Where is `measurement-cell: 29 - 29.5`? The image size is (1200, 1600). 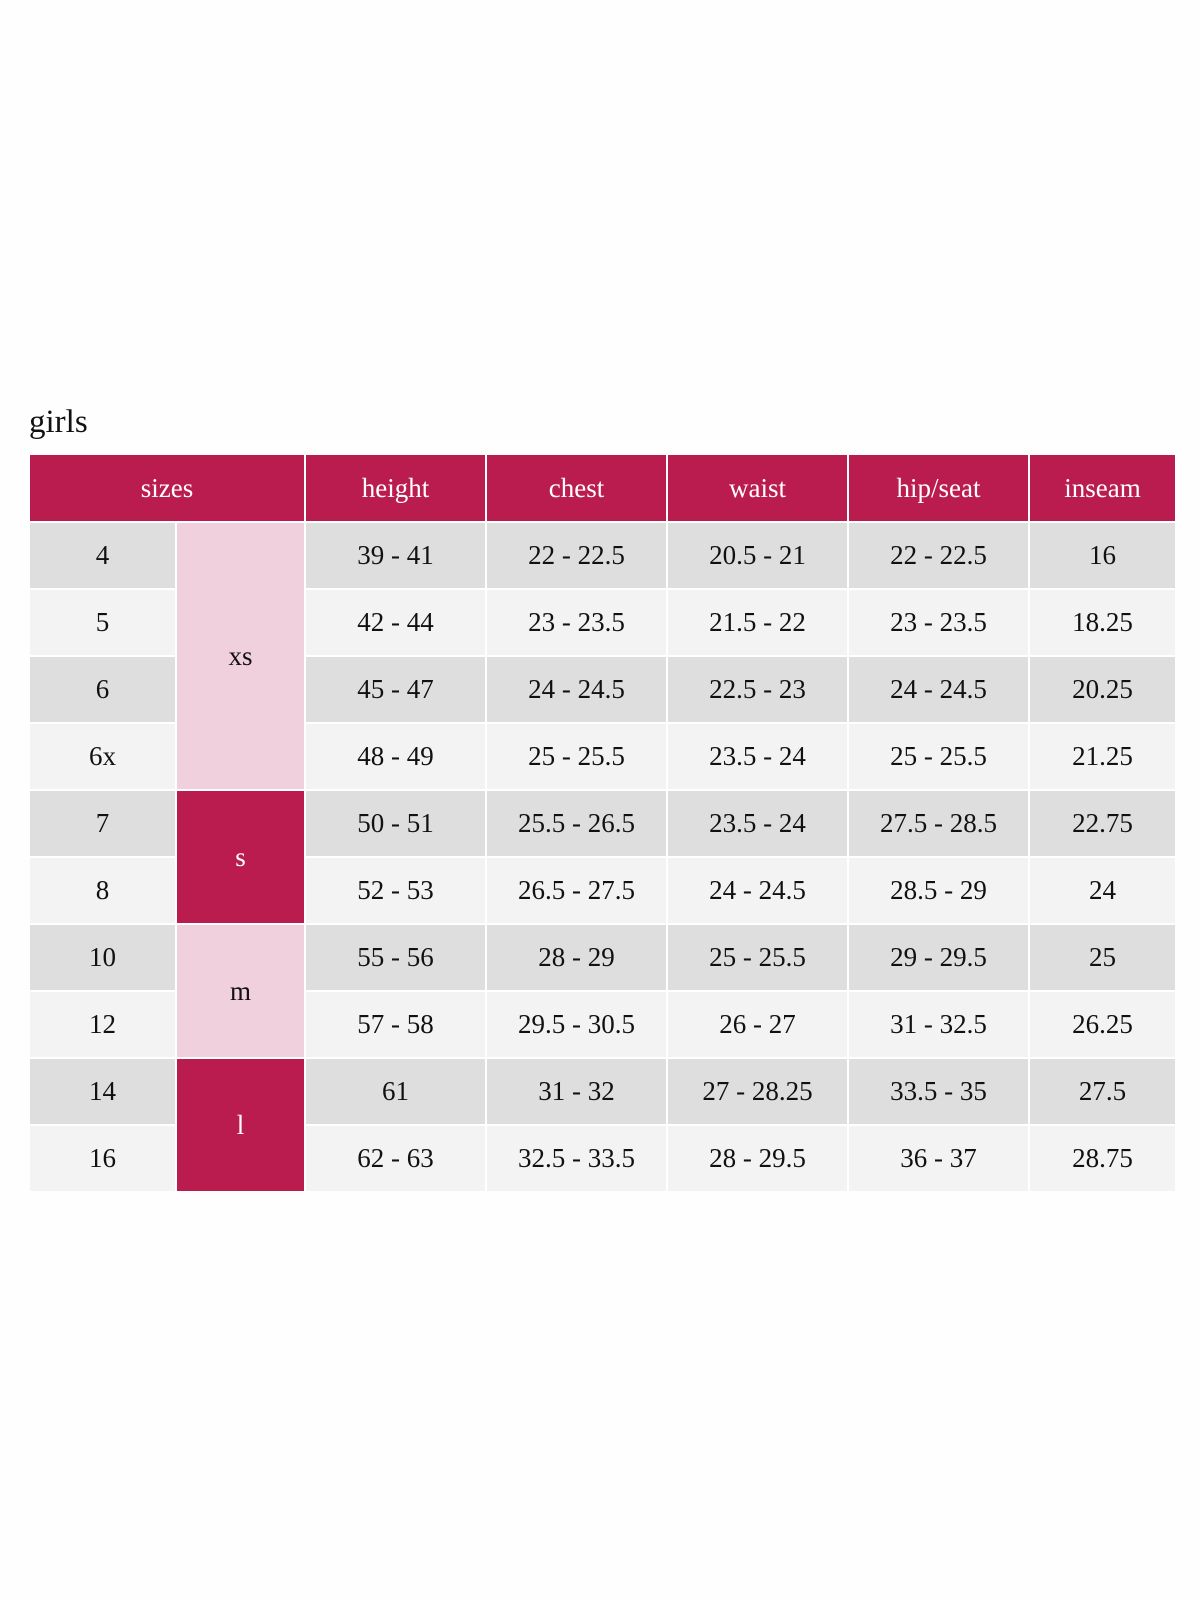
measurement-cell: 29 - 29.5 is located at coordinates (938, 957).